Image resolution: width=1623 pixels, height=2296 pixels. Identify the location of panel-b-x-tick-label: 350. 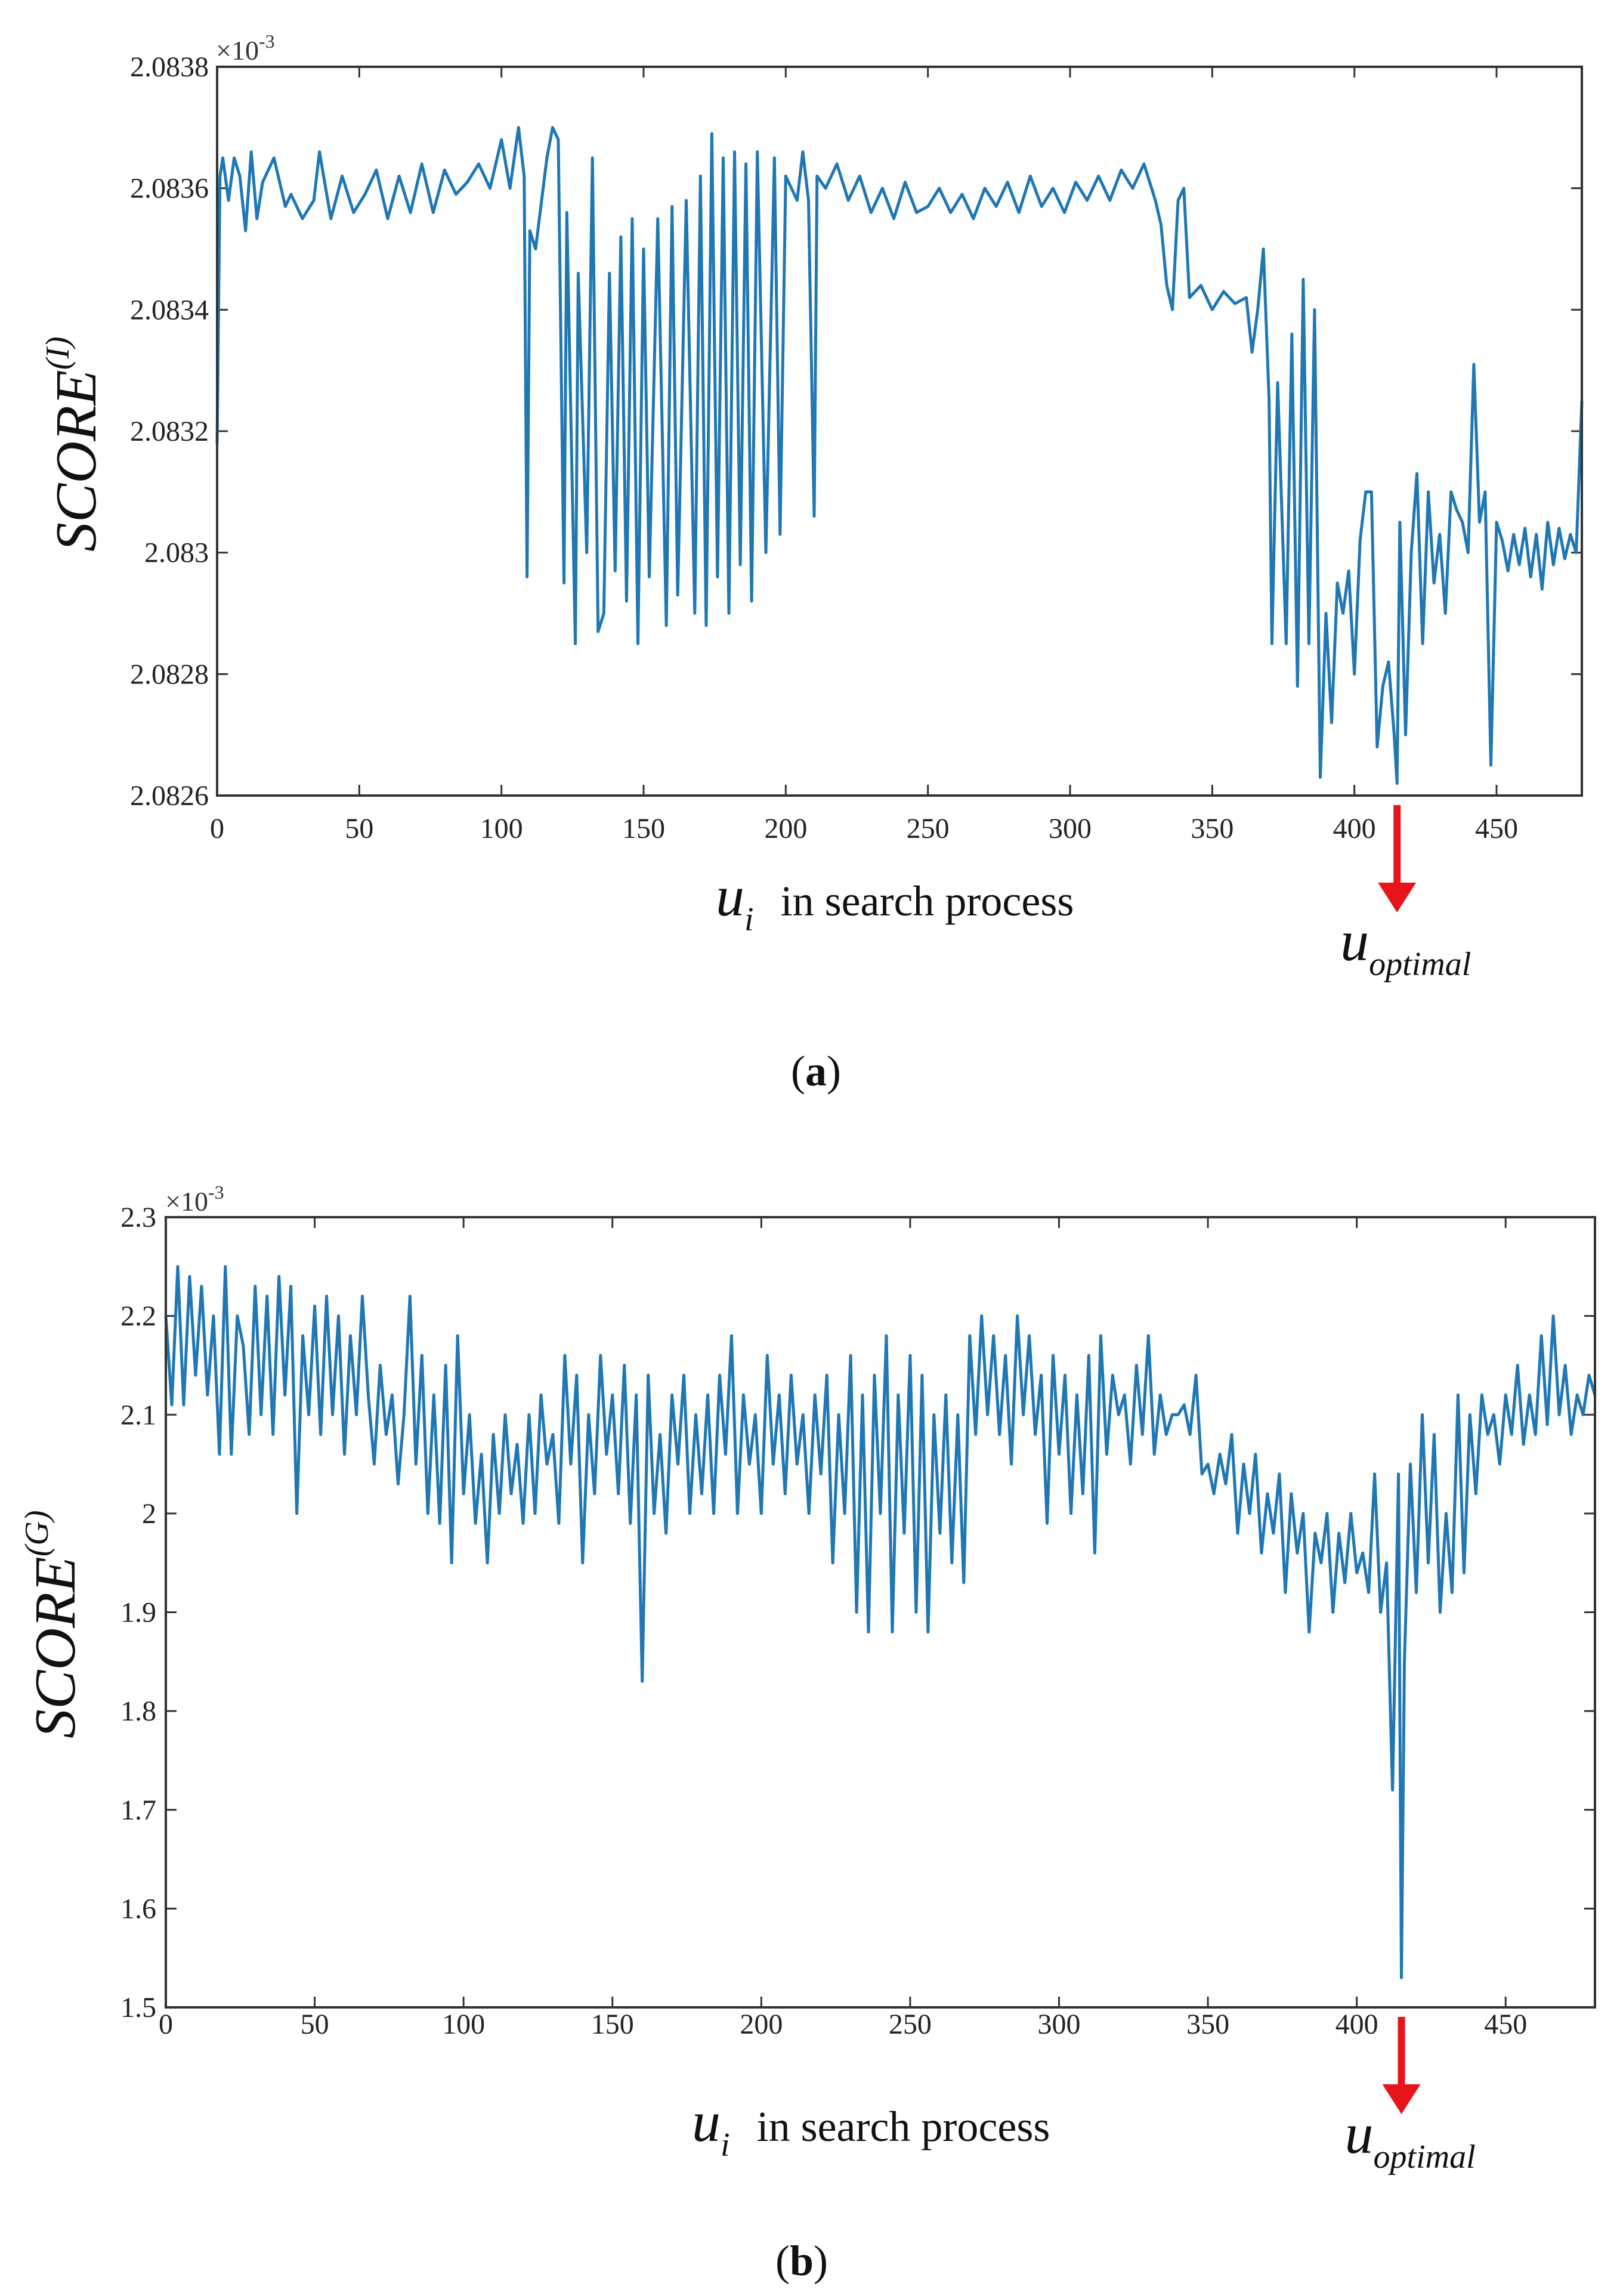
(1207, 2024).